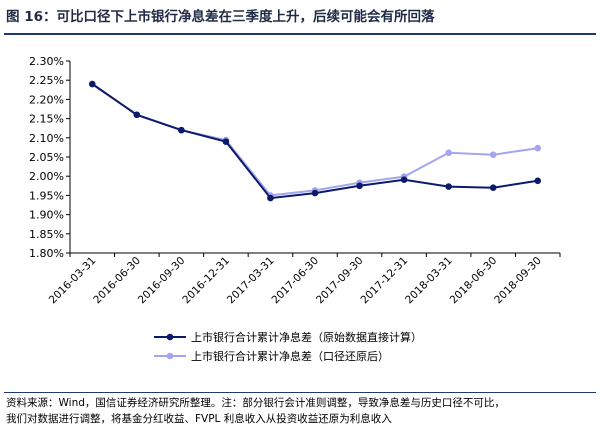 The image size is (600, 431). What do you see at coordinates (300, 392) in the screenshot?
I see `source-rule` at bounding box center [300, 392].